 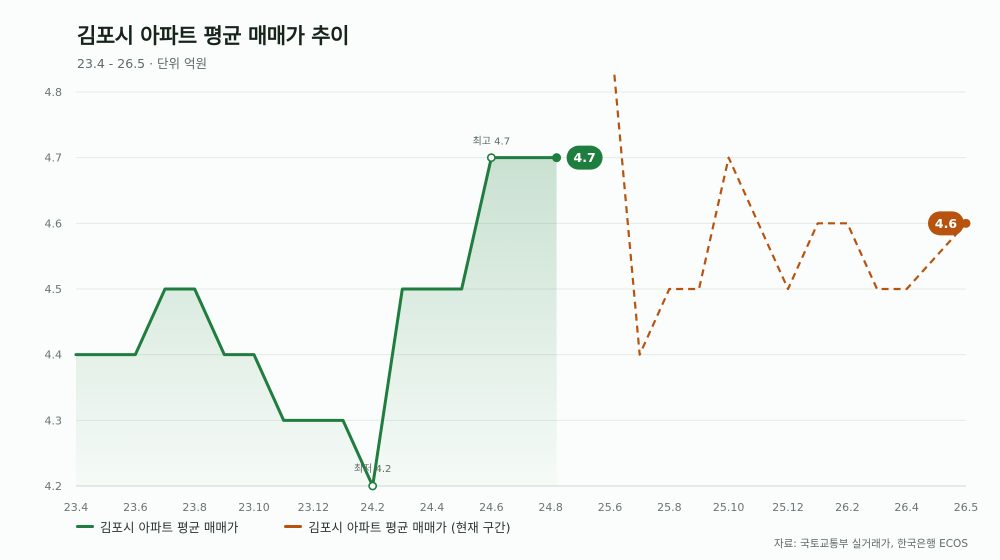 I want to click on legend-label-series-1: 김포시 아파트 평균 매매가, so click(x=169, y=527).